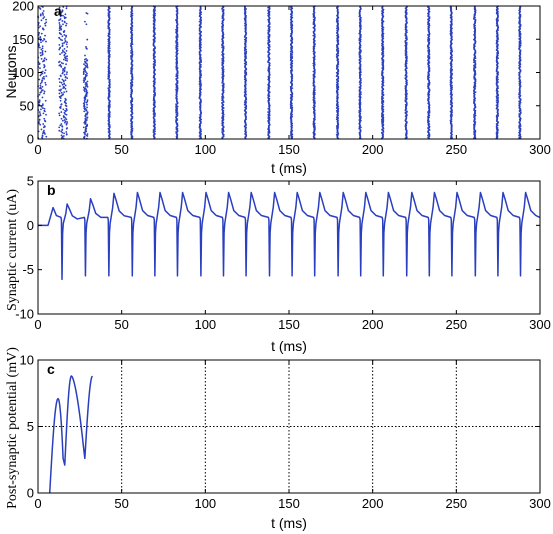  I want to click on x-tick-label: 150, so click(289, 324).